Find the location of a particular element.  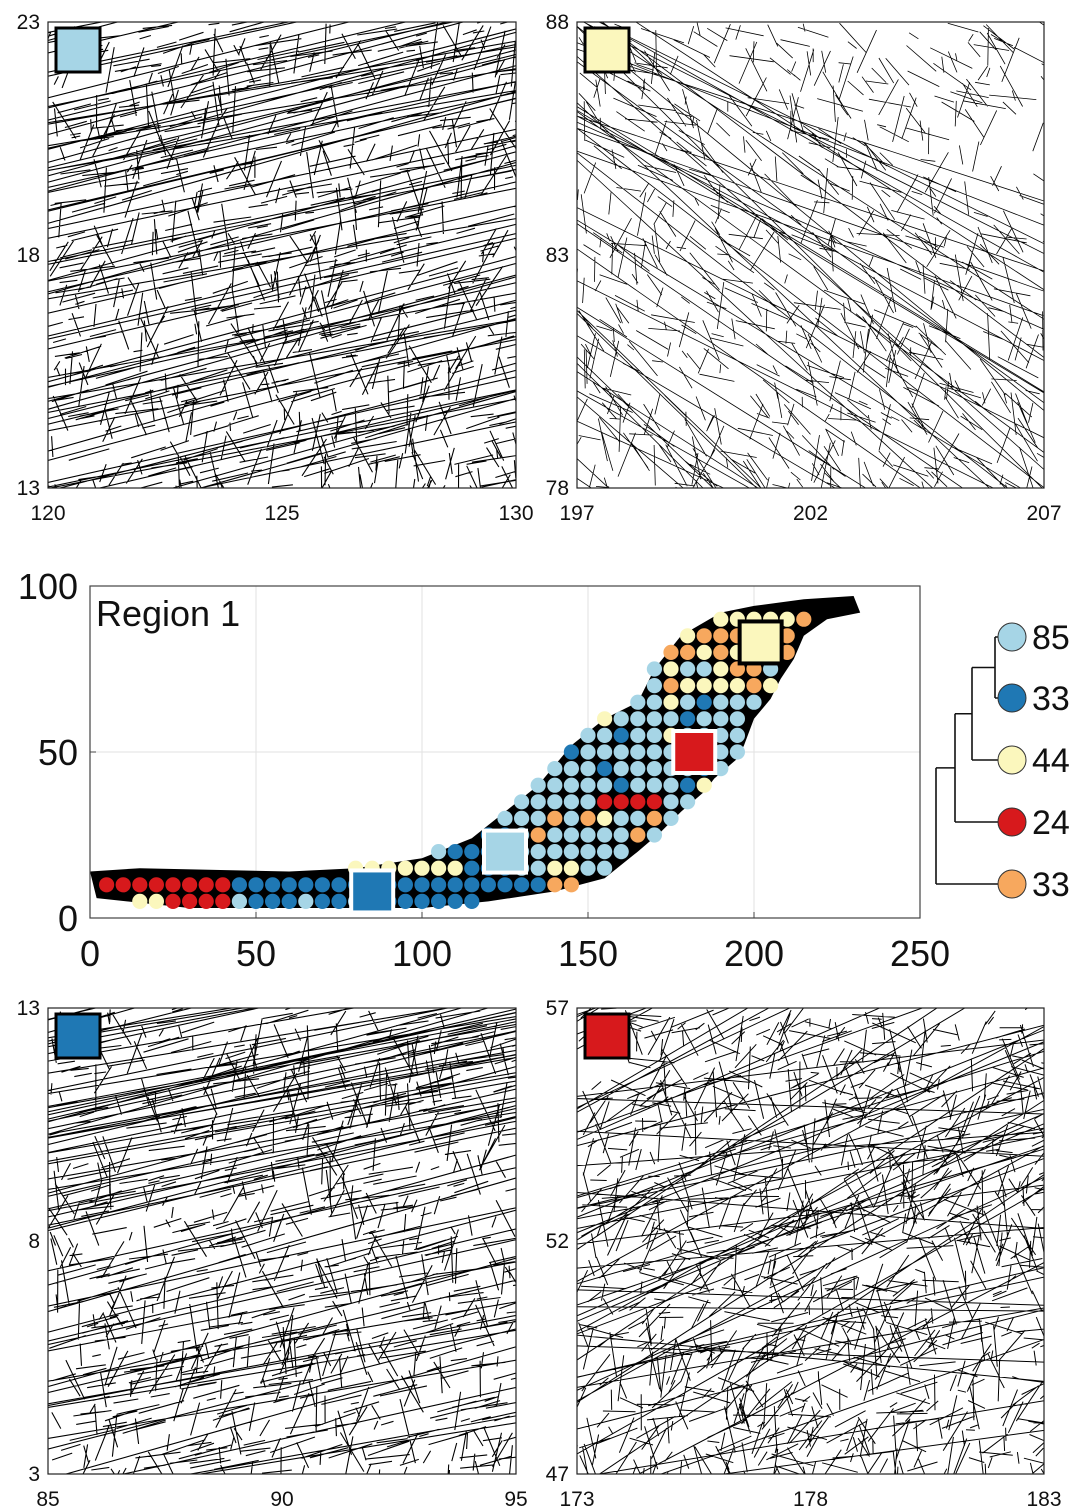

x-tick-label: 125 is located at coordinates (281, 513).